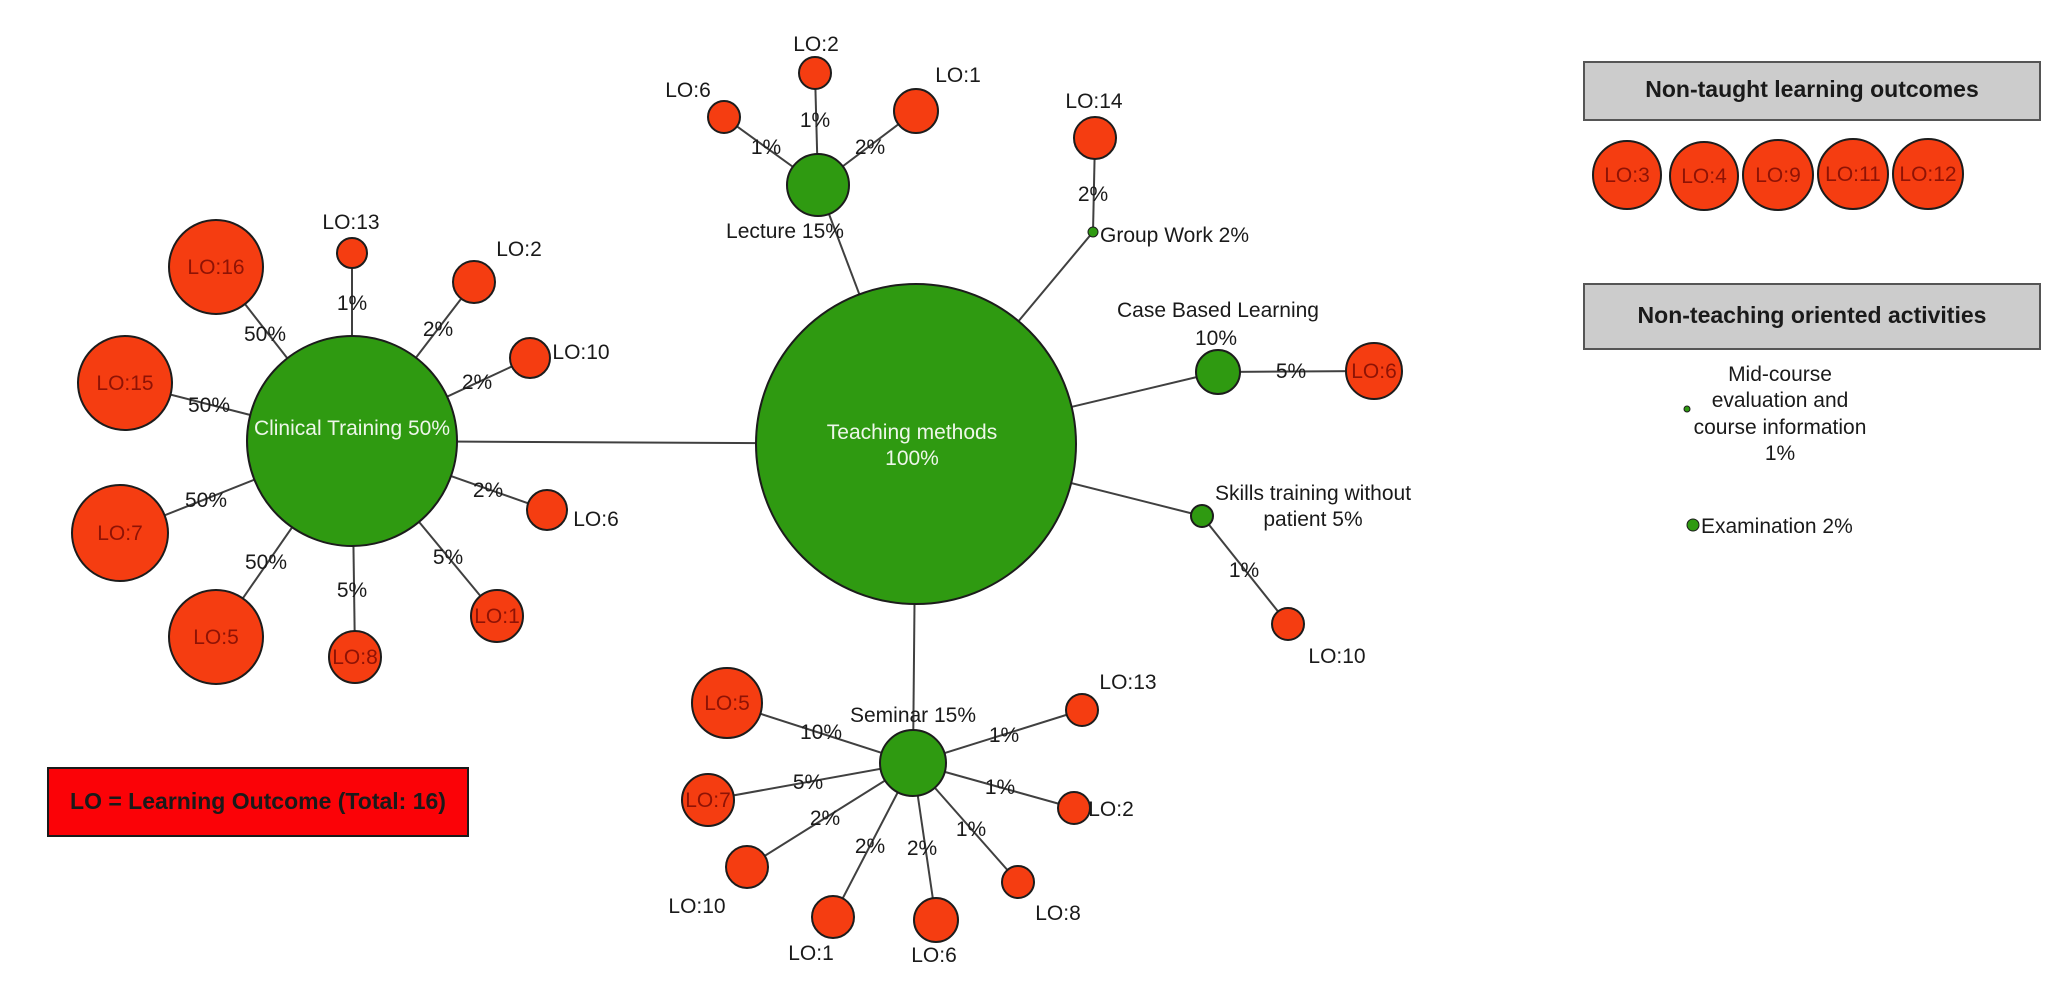 The image size is (2059, 1001). What do you see at coordinates (1812, 89) in the screenshot?
I see `svg-text: Non-taught learning outcomes` at bounding box center [1812, 89].